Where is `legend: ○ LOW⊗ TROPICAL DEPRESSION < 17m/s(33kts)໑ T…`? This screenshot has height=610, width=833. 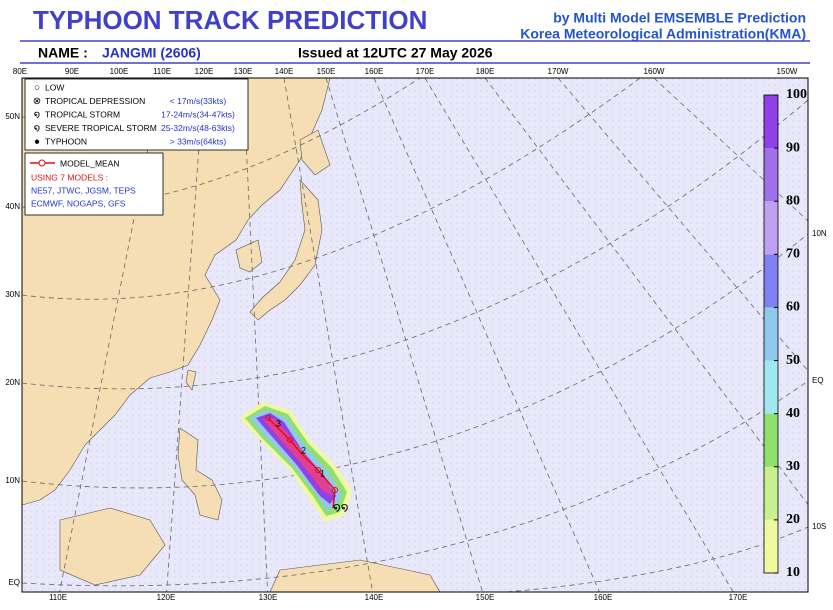 legend: ○ LOW⊗ TROPICAL DEPRESSION < 17m/s(33kts)໑ T… is located at coordinates (134, 114).